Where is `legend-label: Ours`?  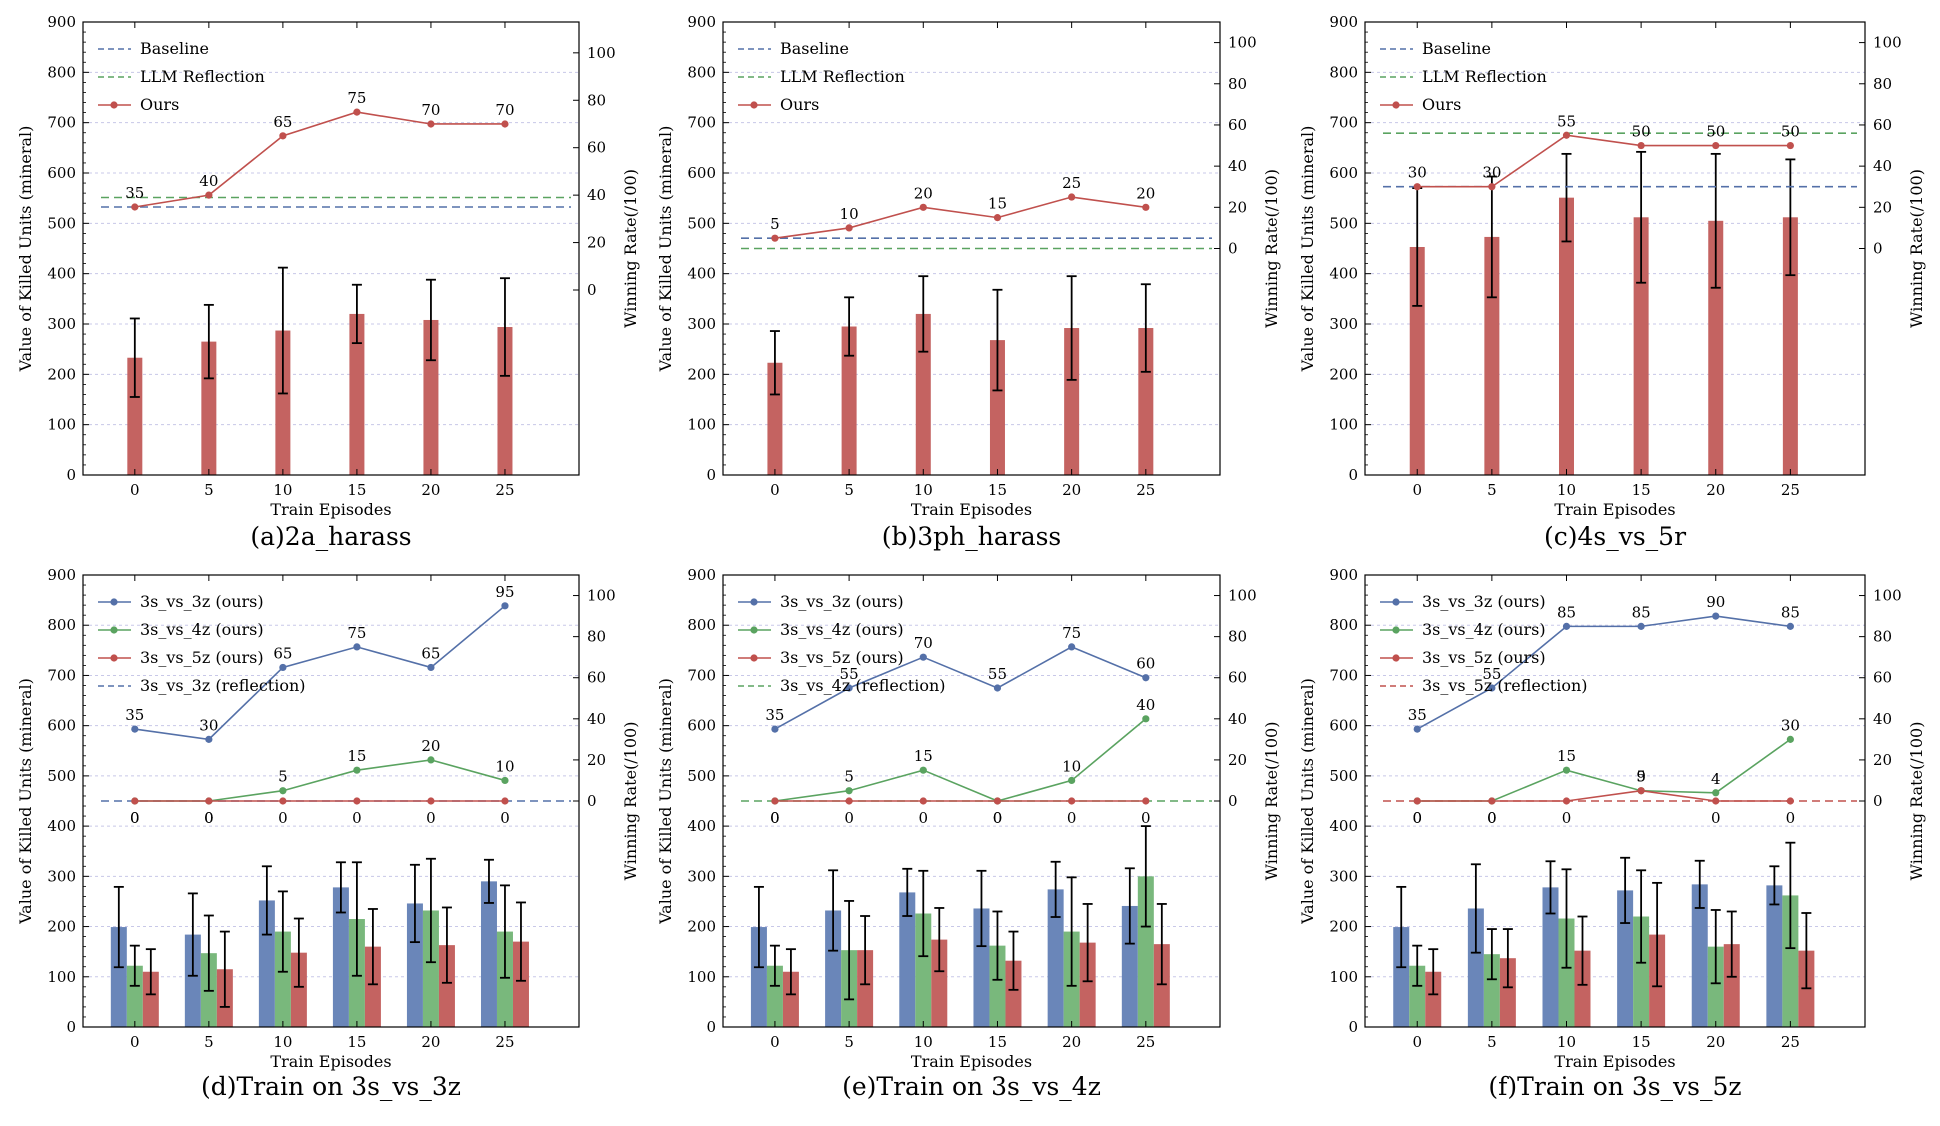
legend-label: Ours is located at coordinates (799, 104).